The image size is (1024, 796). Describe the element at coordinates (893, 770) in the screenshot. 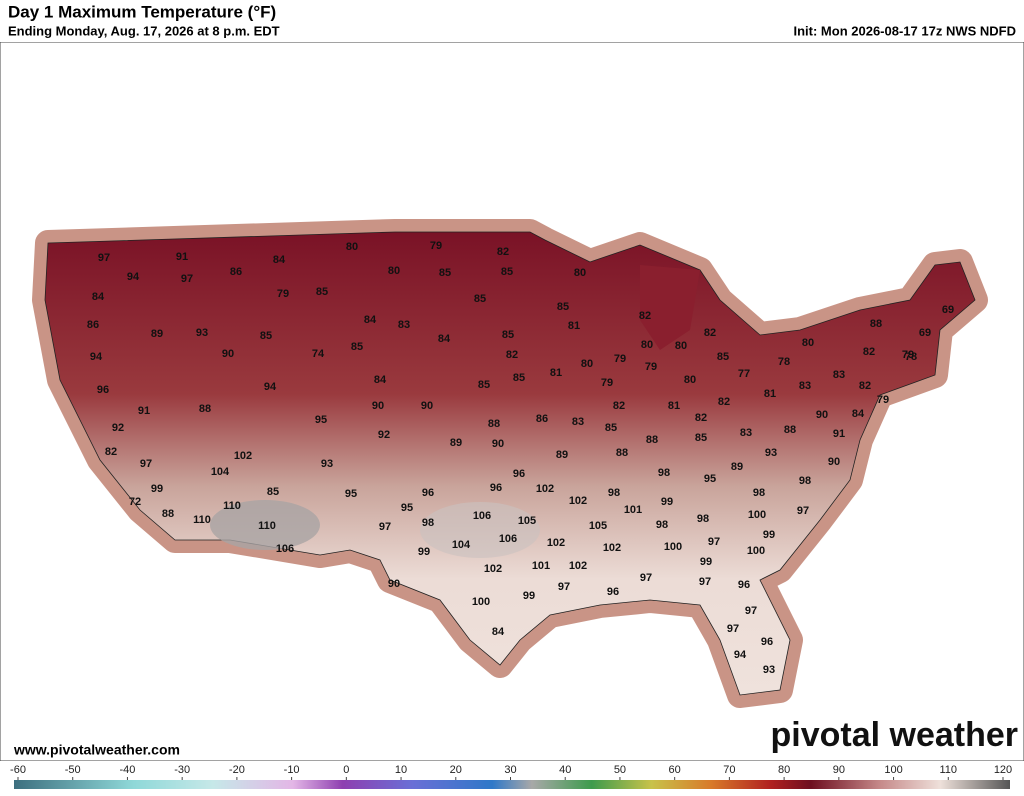

I see `colorbar-tick-label: 100` at that location.